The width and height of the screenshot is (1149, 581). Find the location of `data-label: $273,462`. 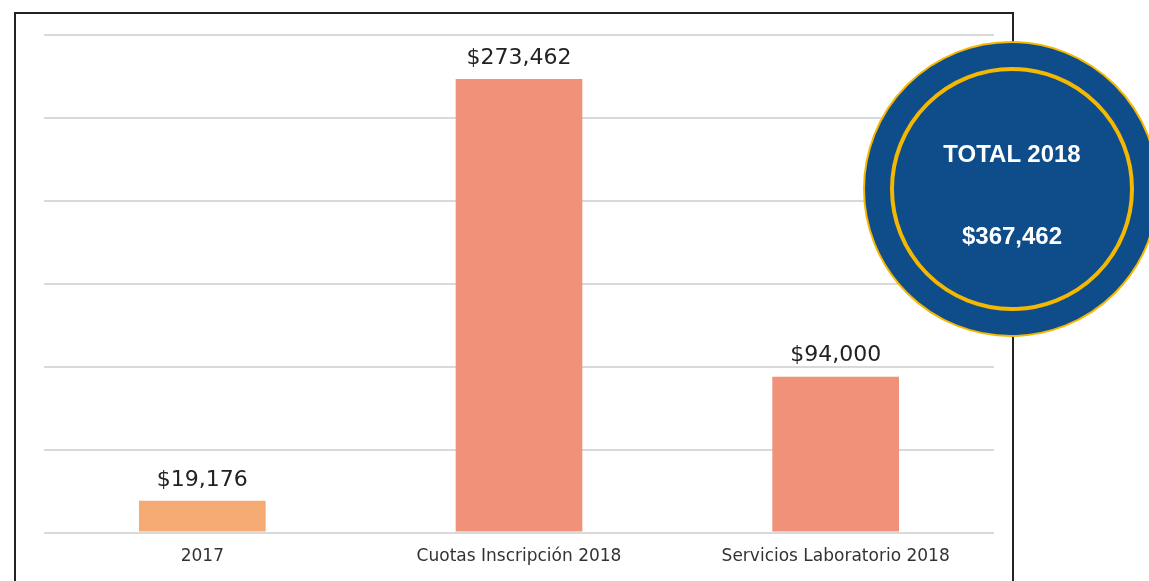

data-label: $273,462 is located at coordinates (519, 56).